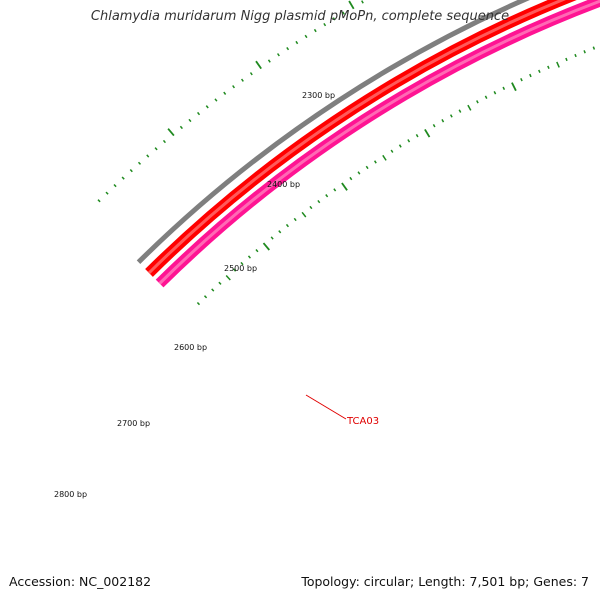  Describe the element at coordinates (80, 581) in the screenshot. I see `accession-label: Accession: NC_002182` at that location.